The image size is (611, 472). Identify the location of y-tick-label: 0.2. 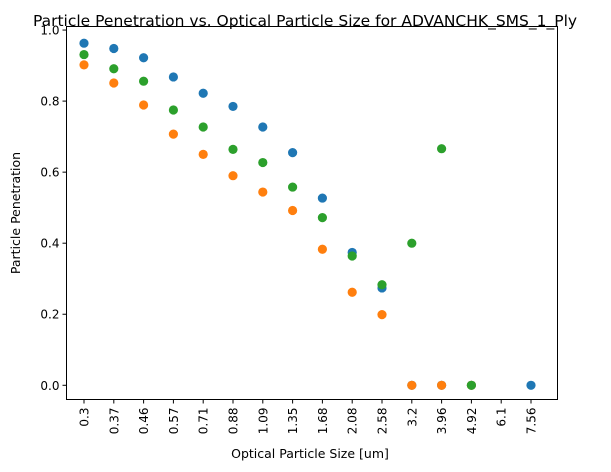
(49, 315).